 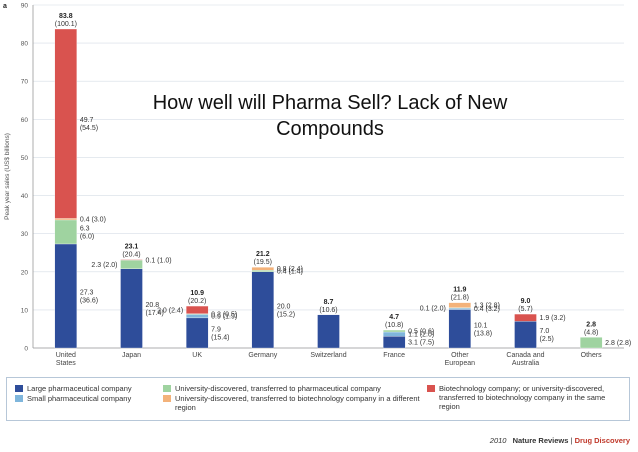 What do you see at coordinates (525, 309) in the screenshot?
I see `bar-total-sub-label: (5.7)` at bounding box center [525, 309].